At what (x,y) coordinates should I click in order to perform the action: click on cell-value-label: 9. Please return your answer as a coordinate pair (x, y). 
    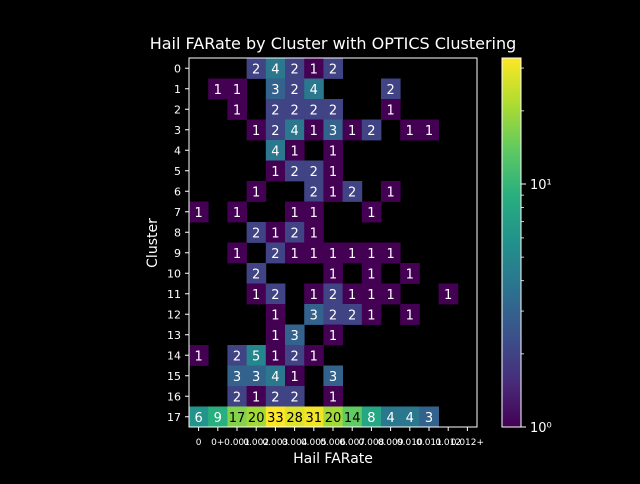
    Looking at the image, I should click on (218, 418).